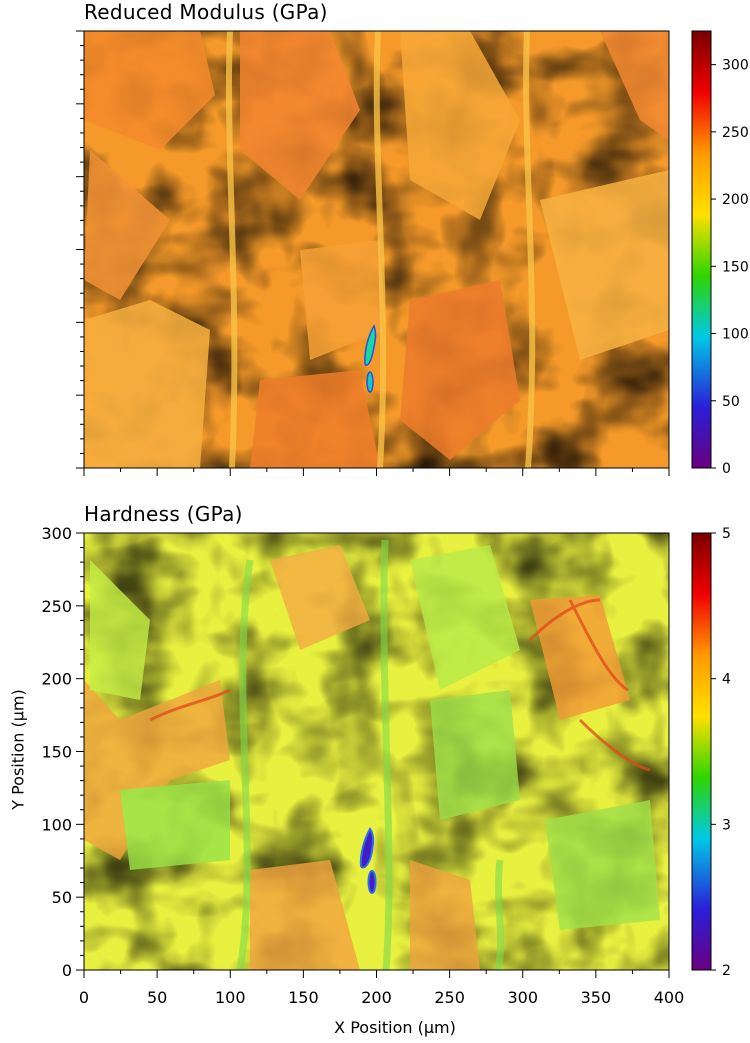 This screenshot has width=750, height=1043. I want to click on y-tick-label: 100, so click(56, 824).